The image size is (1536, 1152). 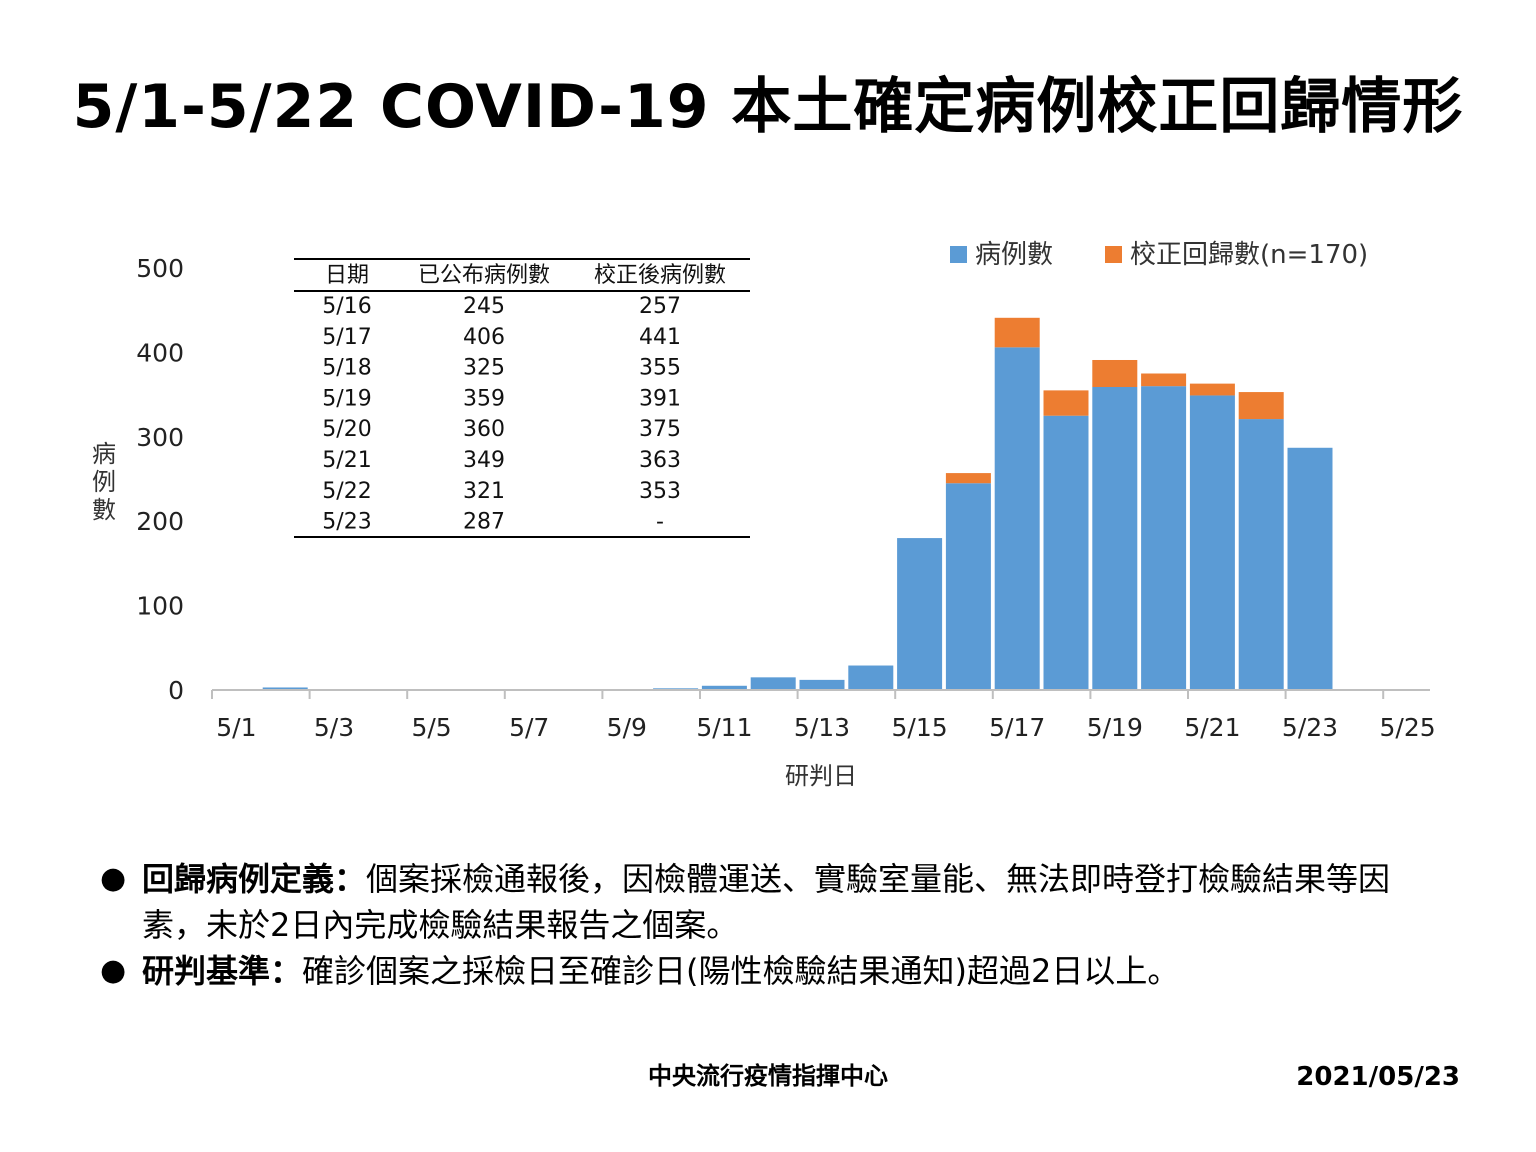 What do you see at coordinates (431, 727) in the screenshot?
I see `x-tick-label: 5/5` at bounding box center [431, 727].